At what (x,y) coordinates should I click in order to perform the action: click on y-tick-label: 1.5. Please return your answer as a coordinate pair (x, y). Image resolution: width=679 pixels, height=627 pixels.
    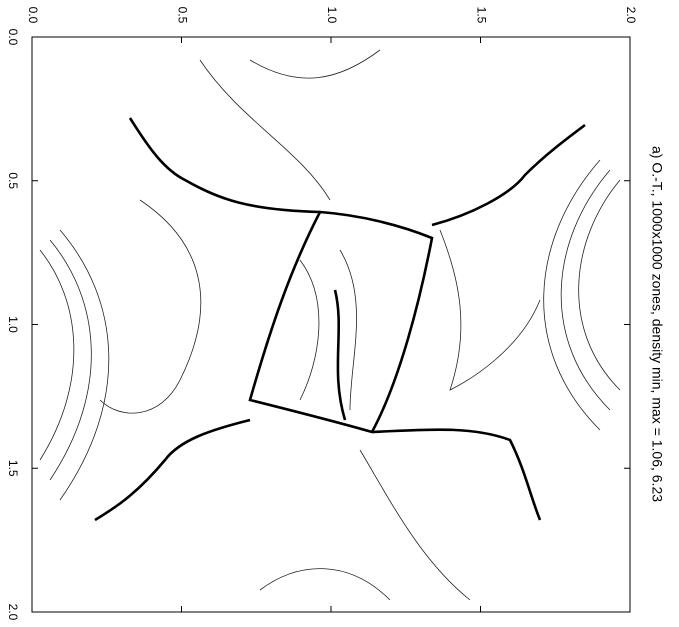
    Looking at the image, I should click on (13, 468).